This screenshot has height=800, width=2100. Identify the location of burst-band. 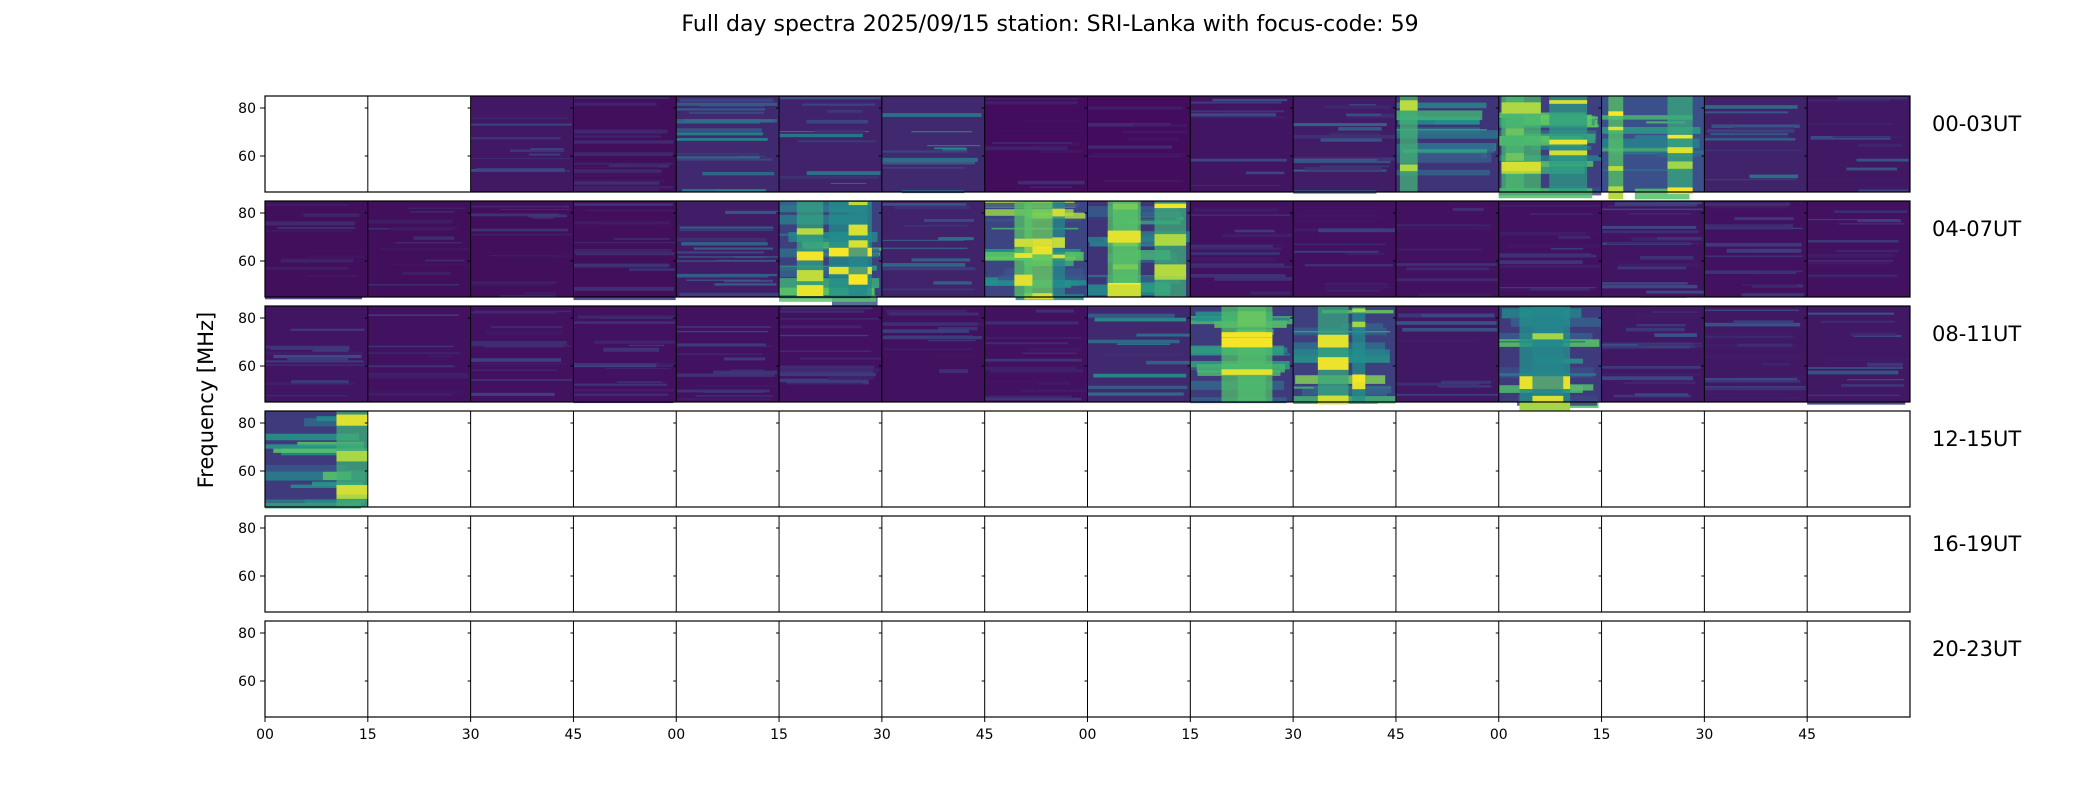
(1247, 354).